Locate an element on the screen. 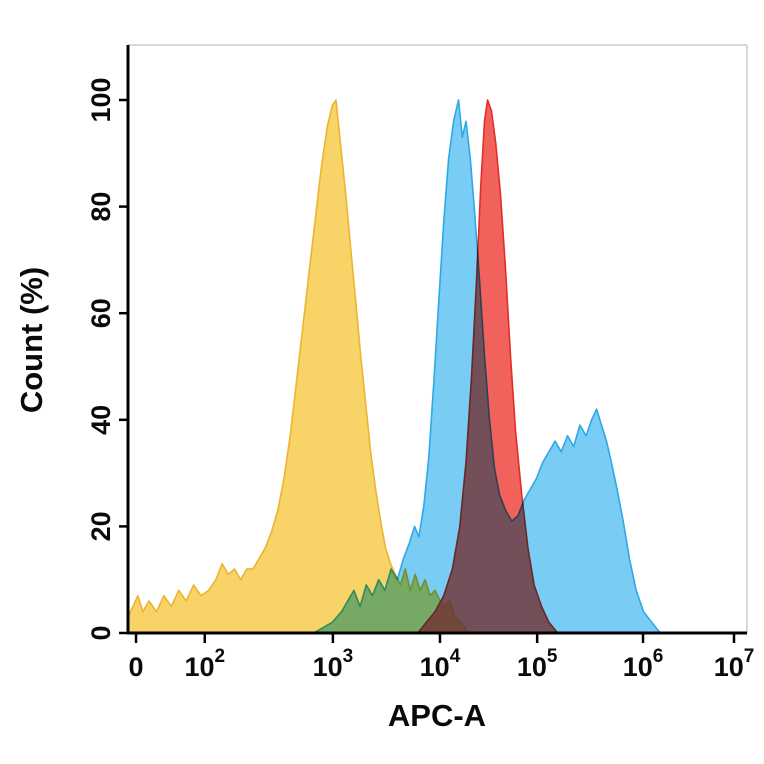  x-tick-label: 10⁵ is located at coordinates (537, 664).